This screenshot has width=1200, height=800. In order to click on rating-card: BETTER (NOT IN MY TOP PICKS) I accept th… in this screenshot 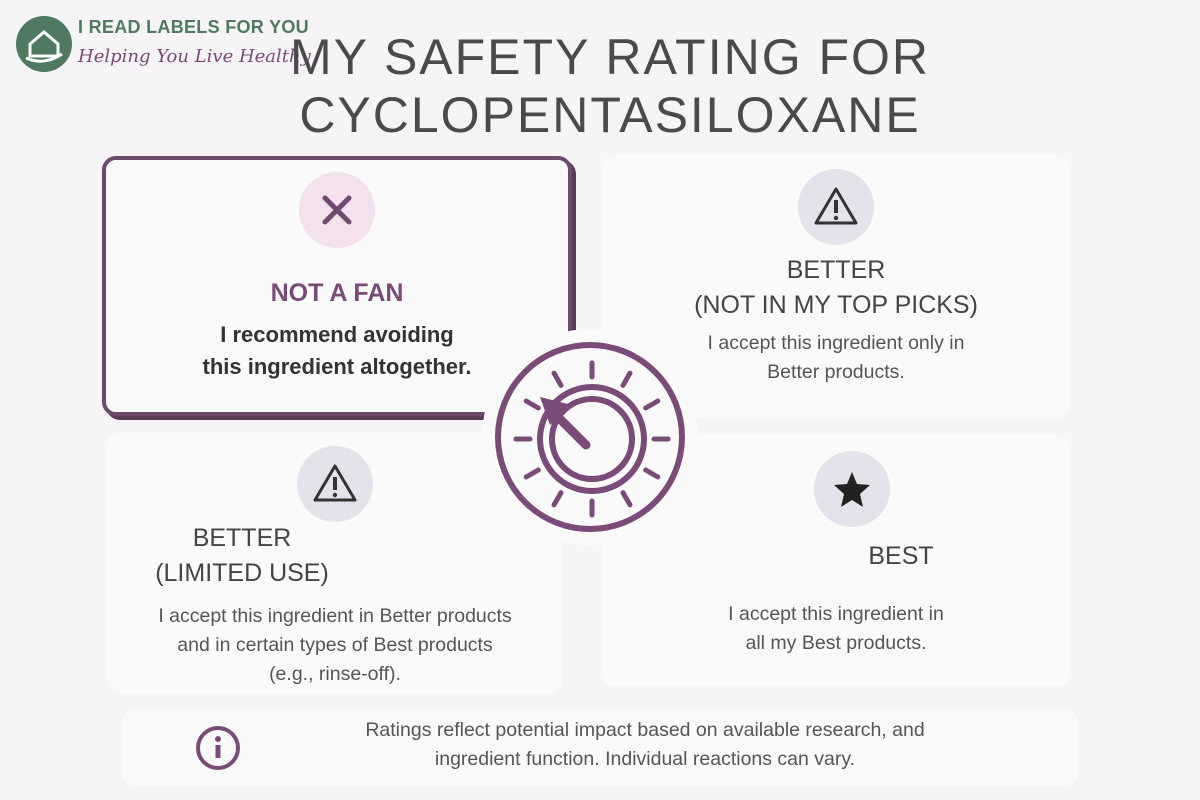, I will do `click(836, 286)`.